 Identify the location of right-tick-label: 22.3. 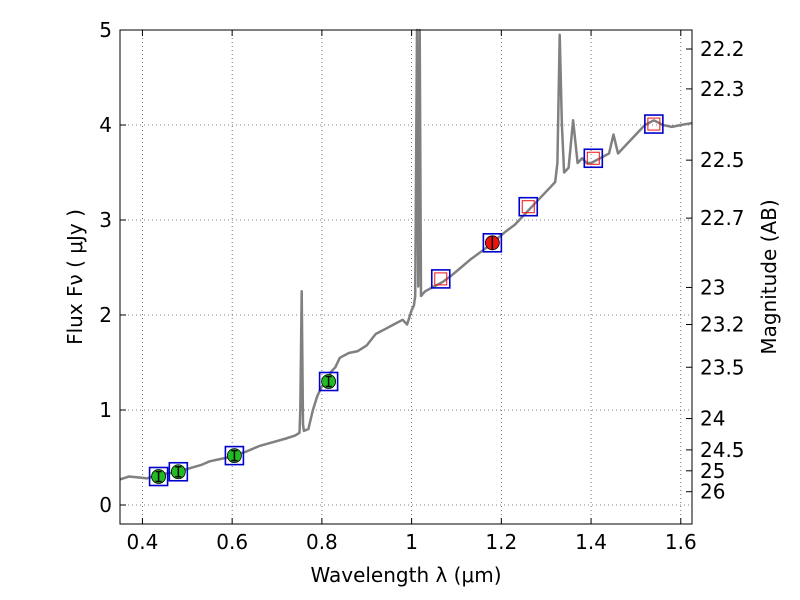
(722, 89).